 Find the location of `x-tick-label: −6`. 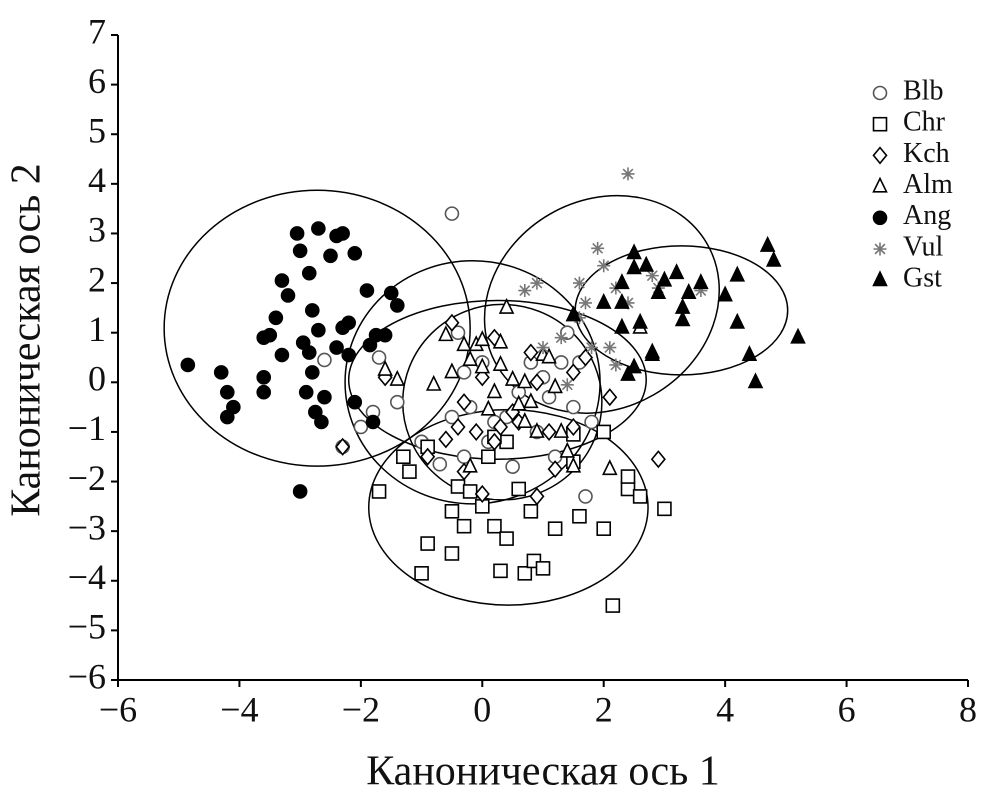

x-tick-label: −6 is located at coordinates (118, 709).